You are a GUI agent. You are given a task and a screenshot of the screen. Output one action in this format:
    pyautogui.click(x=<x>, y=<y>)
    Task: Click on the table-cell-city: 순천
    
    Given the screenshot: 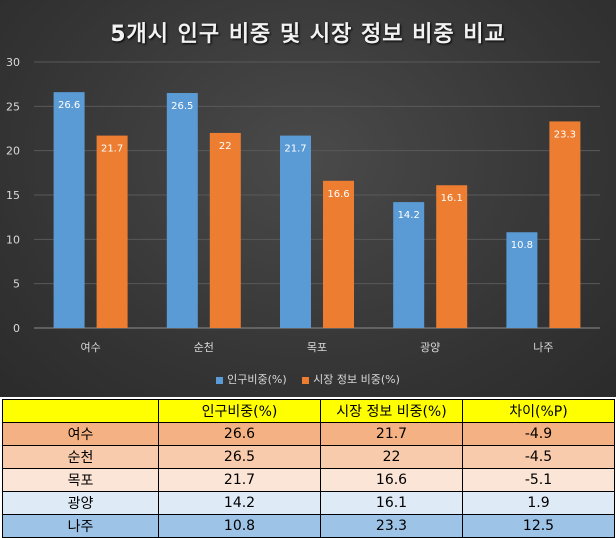 What is the action you would take?
    pyautogui.click(x=80, y=457)
    